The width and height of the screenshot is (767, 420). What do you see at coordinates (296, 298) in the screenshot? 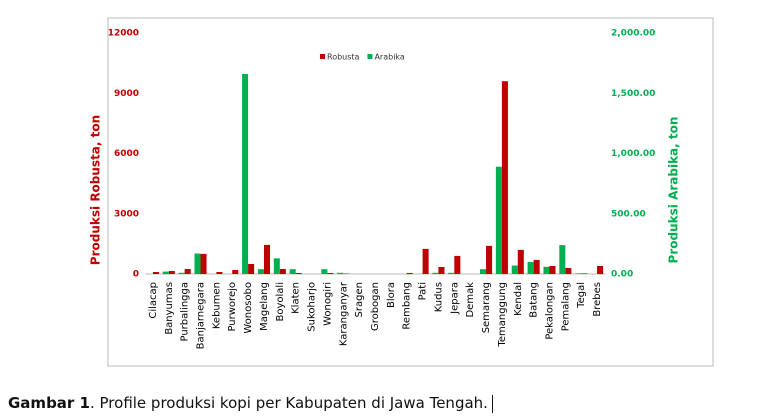
I see `x-tick-label: Klaten` at bounding box center [296, 298].